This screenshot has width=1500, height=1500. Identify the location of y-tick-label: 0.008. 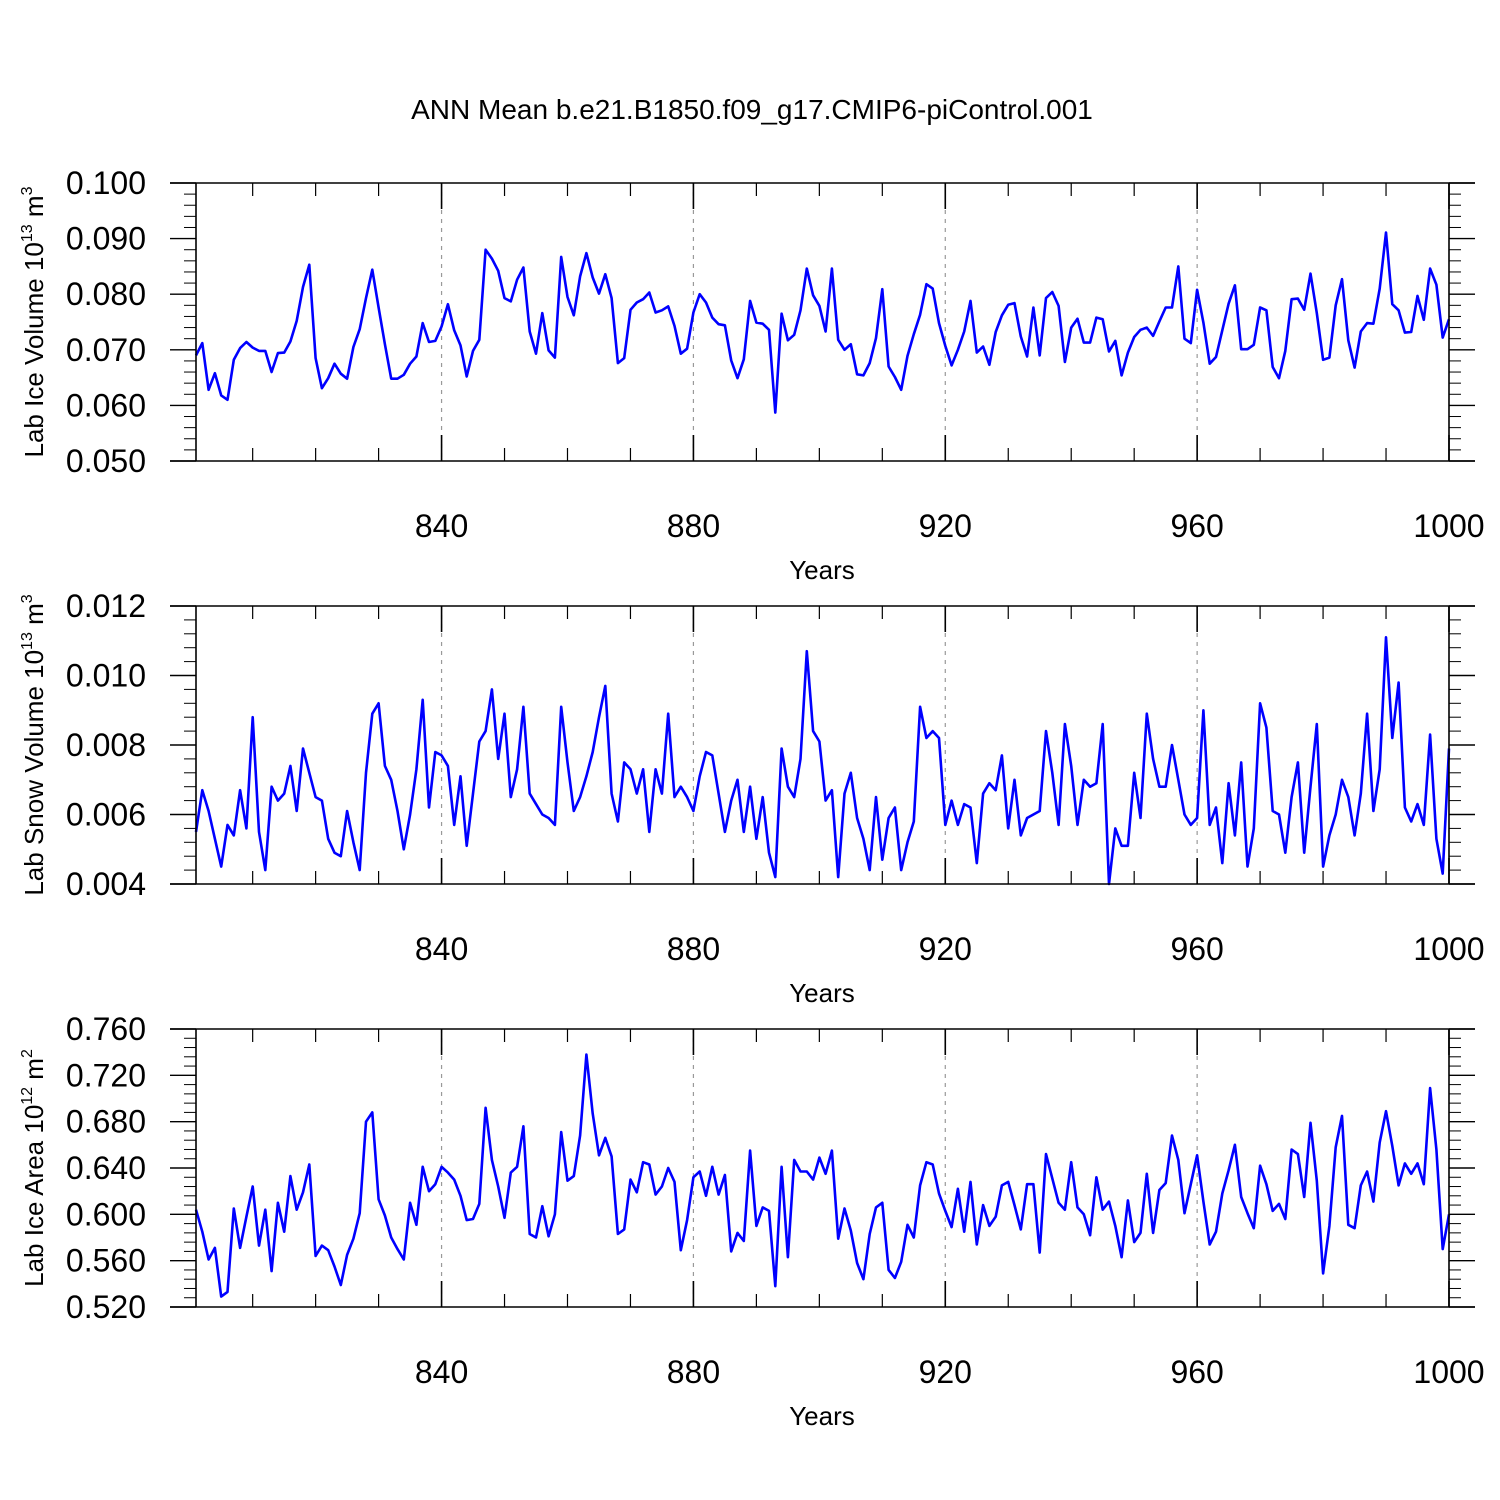
(106, 745).